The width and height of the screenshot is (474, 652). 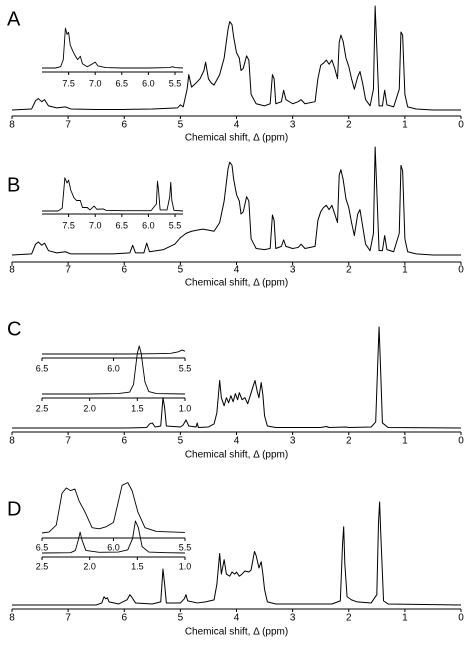 I want to click on panel-label: D, so click(x=14, y=509).